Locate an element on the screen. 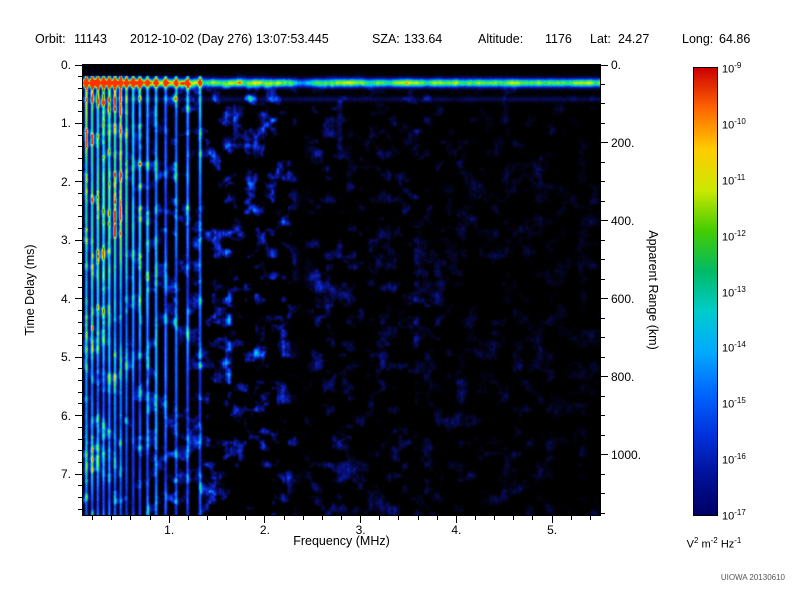 This screenshot has width=800, height=600. colorbar-tick-exponent: -17 is located at coordinates (740, 512).